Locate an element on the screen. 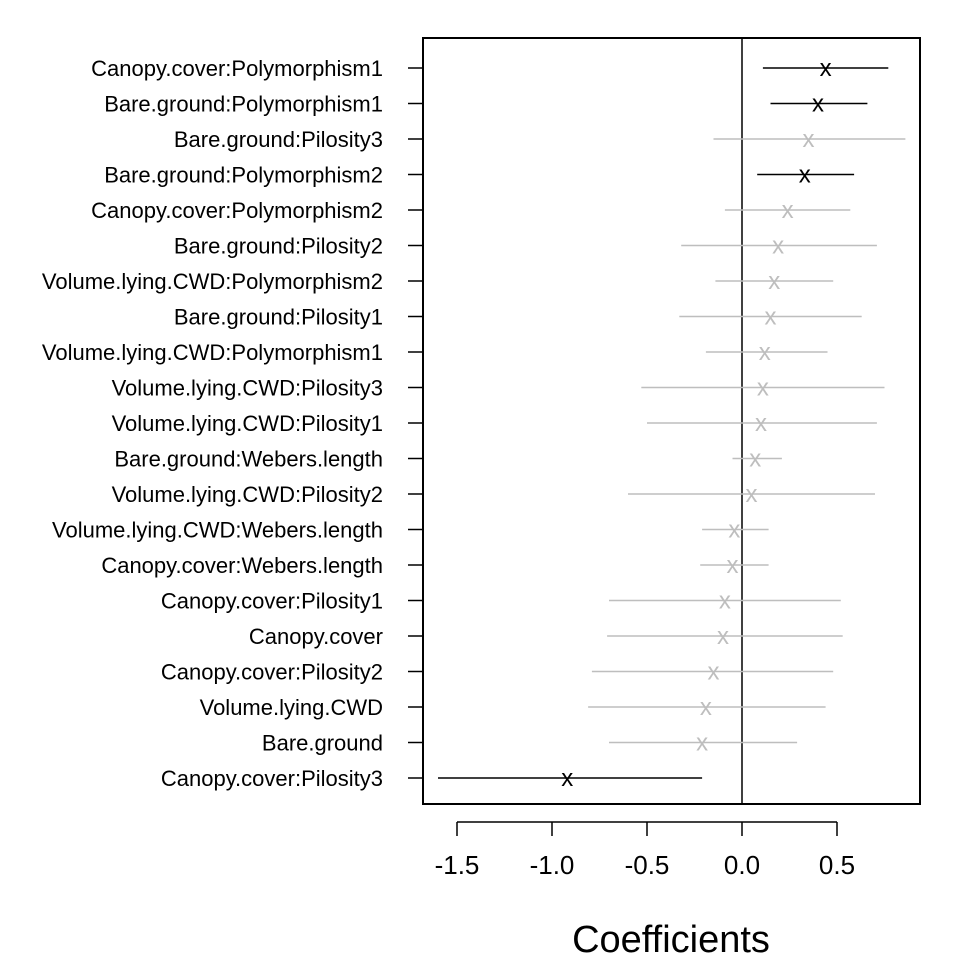 The width and height of the screenshot is (960, 960). x-tick-label: 0.5 is located at coordinates (837, 865).